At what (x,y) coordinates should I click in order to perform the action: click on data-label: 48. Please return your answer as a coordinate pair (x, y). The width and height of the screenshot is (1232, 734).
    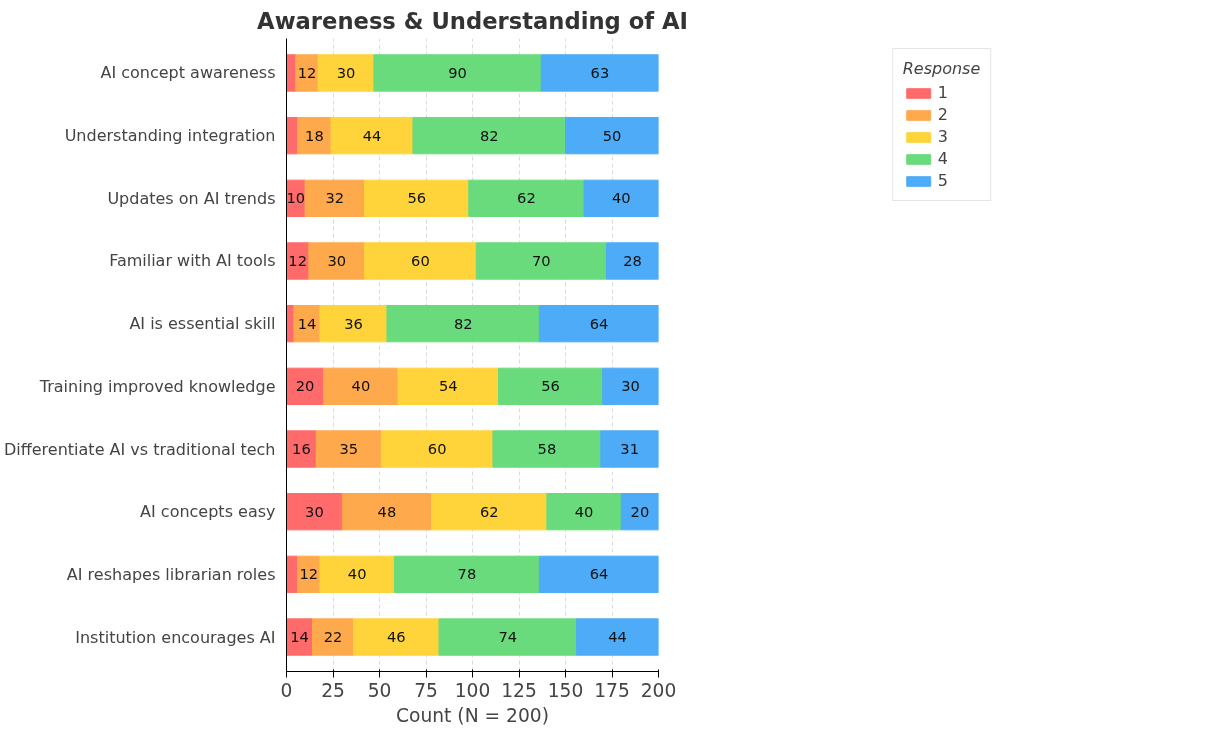
    Looking at the image, I should click on (387, 511).